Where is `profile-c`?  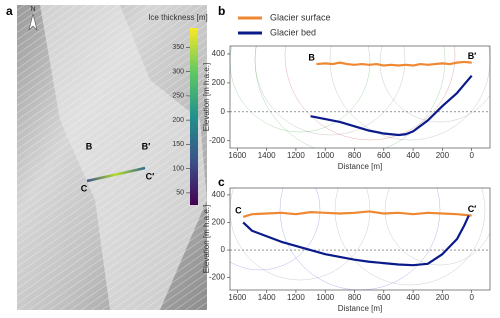
profile-c is located at coordinates (116, 174).